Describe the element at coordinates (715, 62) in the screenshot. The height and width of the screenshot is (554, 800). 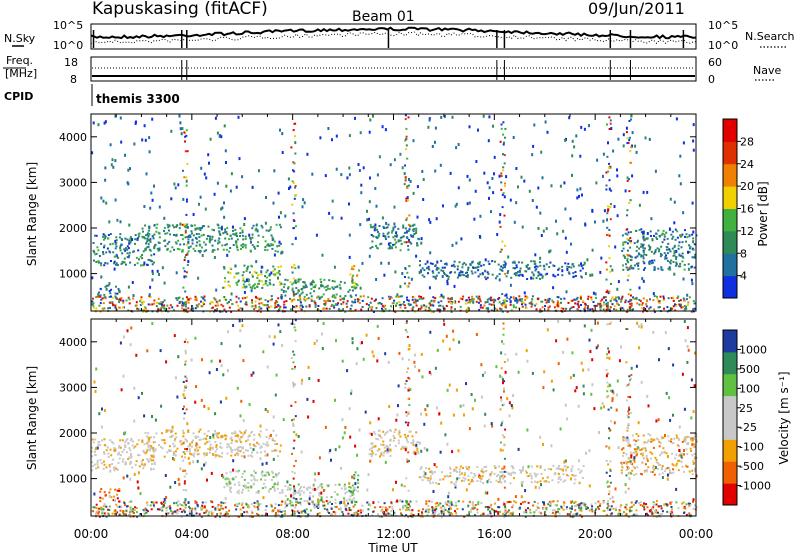
I see `freq-right-tick-high: 60` at that location.